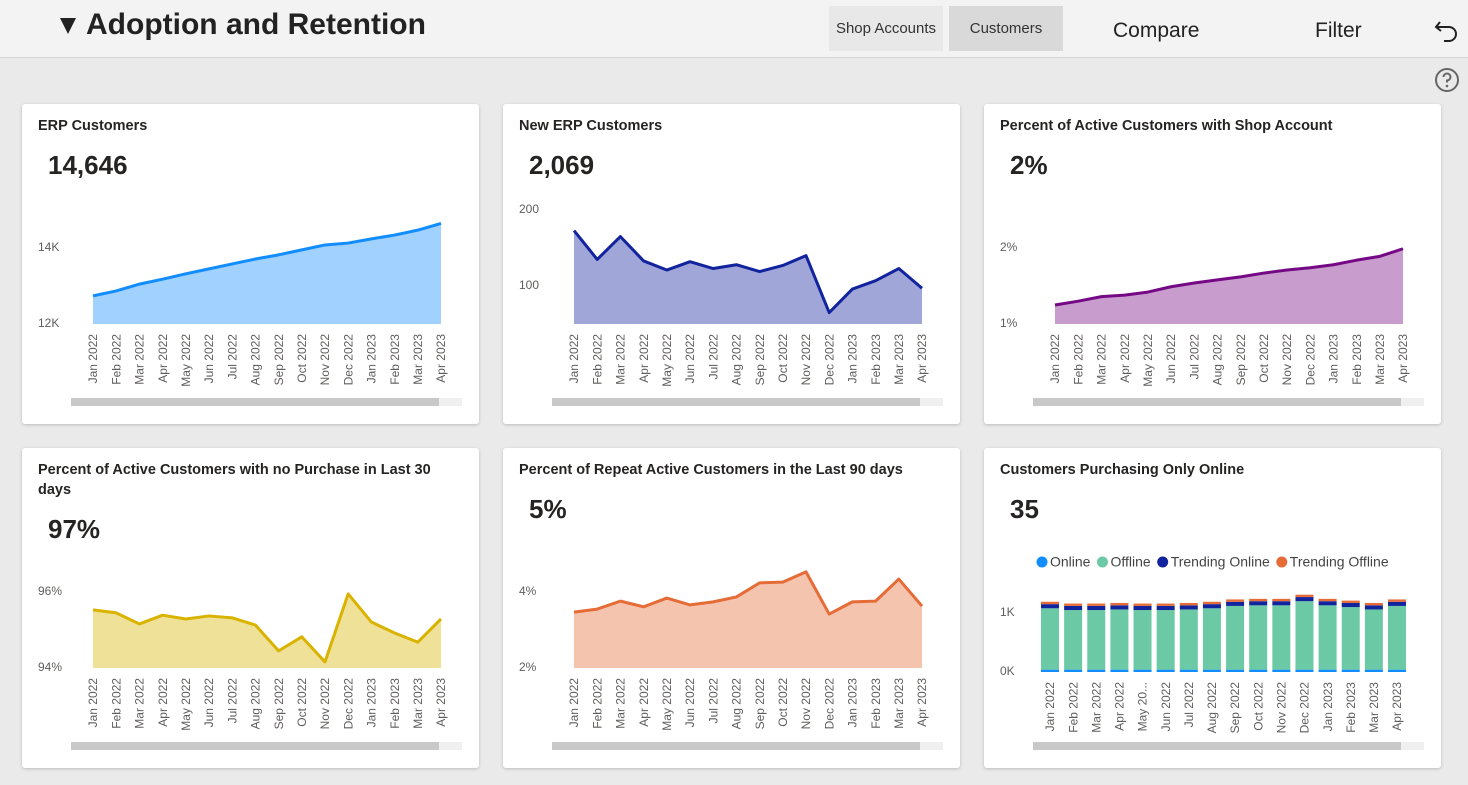  What do you see at coordinates (1194, 357) in the screenshot?
I see `x-tick-label: Jul 2022` at bounding box center [1194, 357].